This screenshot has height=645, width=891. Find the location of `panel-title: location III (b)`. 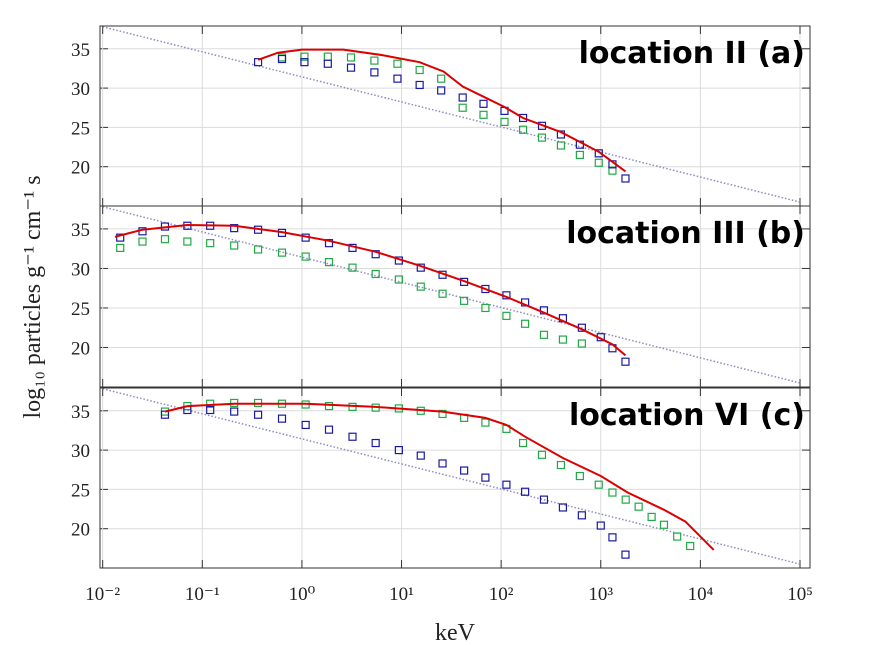

panel-title: location III (b) is located at coordinates (685, 233).